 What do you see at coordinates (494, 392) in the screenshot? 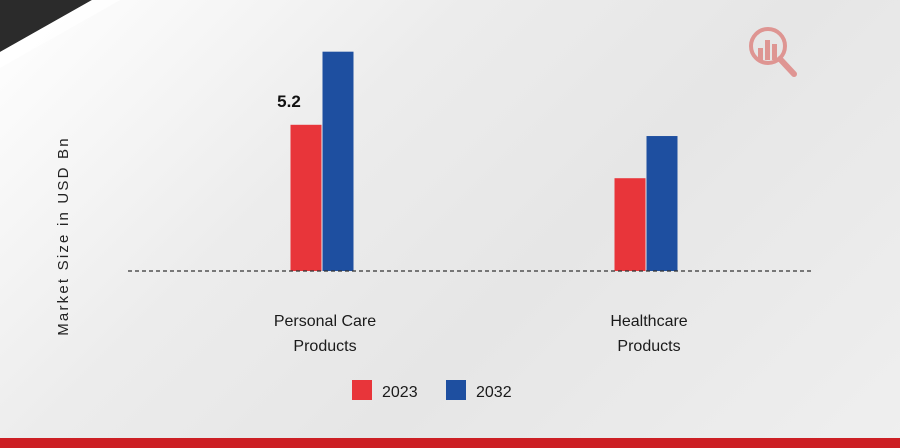
I see `legend-label-2032: 2032` at bounding box center [494, 392].